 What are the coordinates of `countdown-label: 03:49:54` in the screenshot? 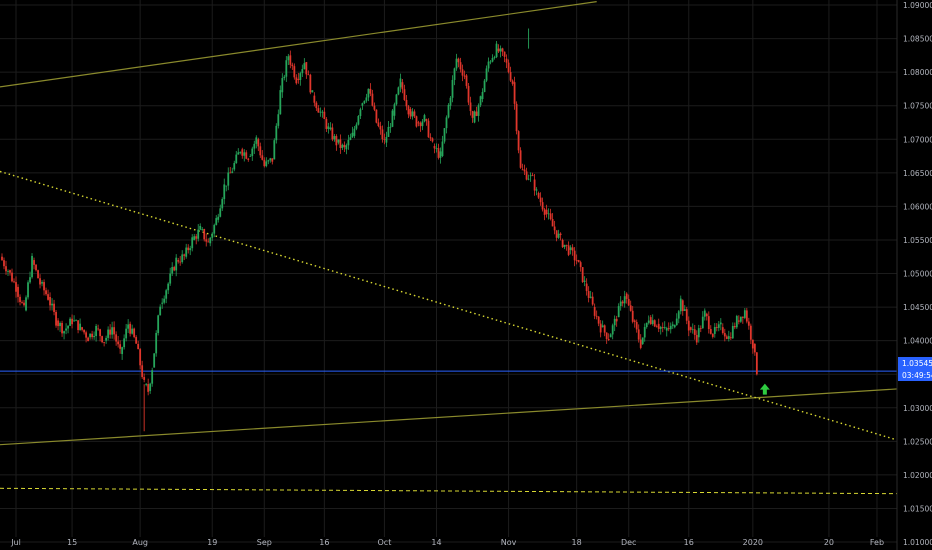 It's located at (917, 375).